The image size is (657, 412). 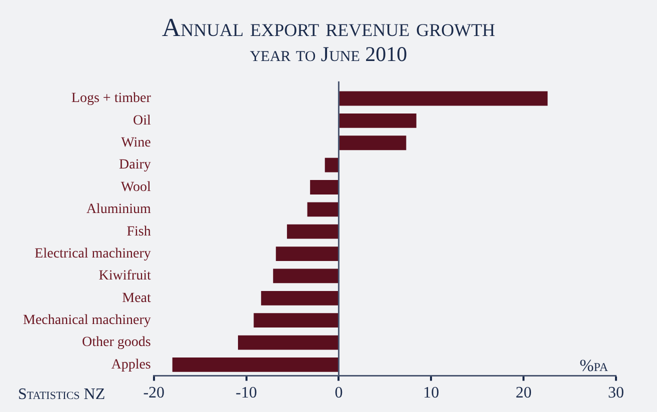 What do you see at coordinates (124, 276) in the screenshot?
I see `y-tick-label: Kiwifruit` at bounding box center [124, 276].